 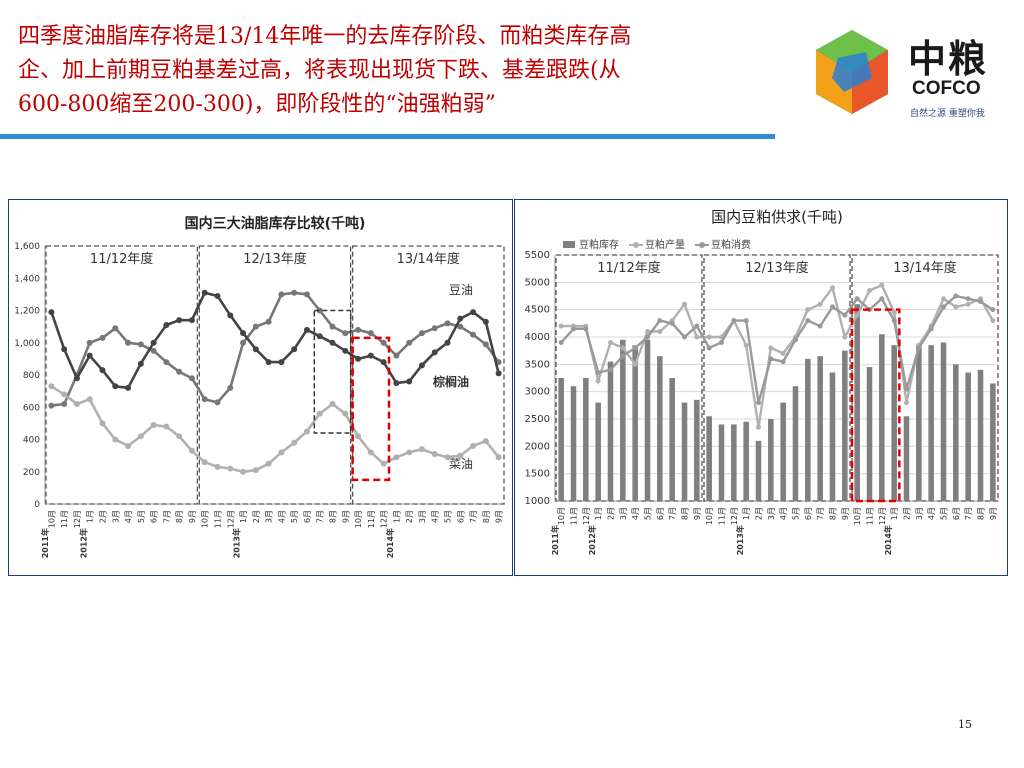 What do you see at coordinates (31, 376) in the screenshot?
I see `y-tick-label: 800` at bounding box center [31, 376].